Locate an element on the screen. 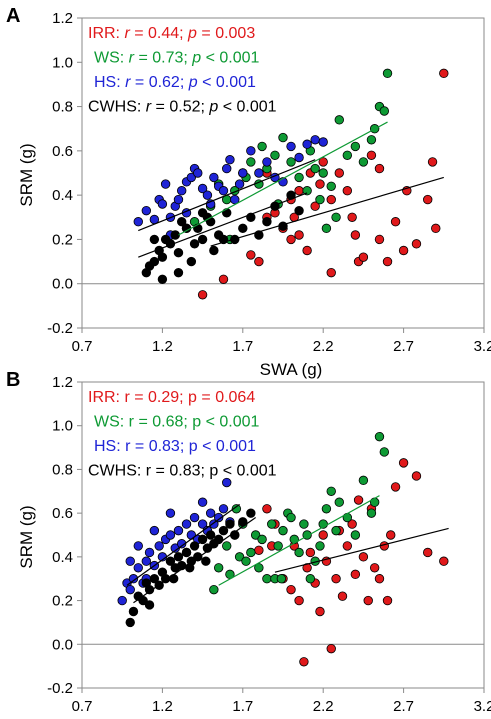 Image resolution: width=491 pixels, height=719 pixels. panel-label: B is located at coordinates (13, 380).